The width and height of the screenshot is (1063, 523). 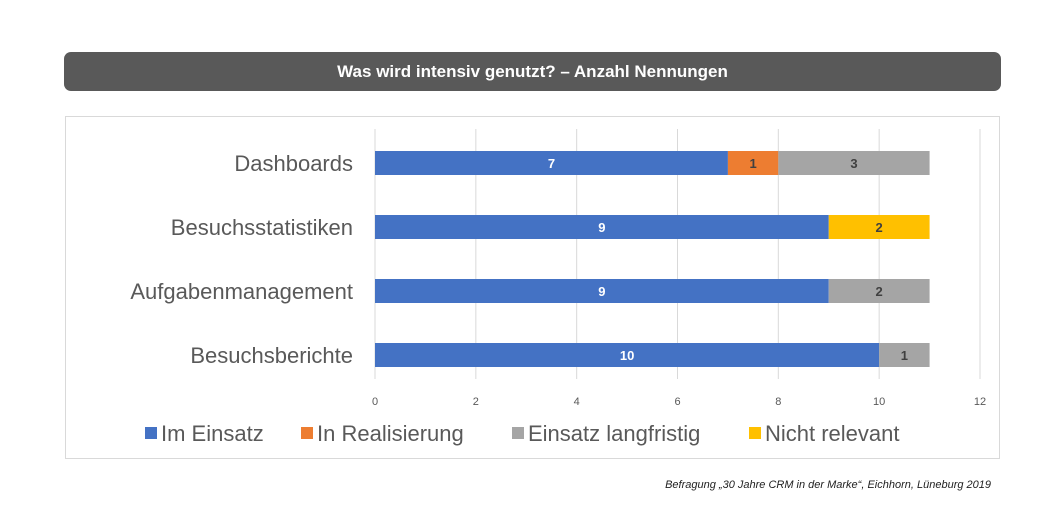 I want to click on category-label: Dashboards, so click(x=293, y=163).